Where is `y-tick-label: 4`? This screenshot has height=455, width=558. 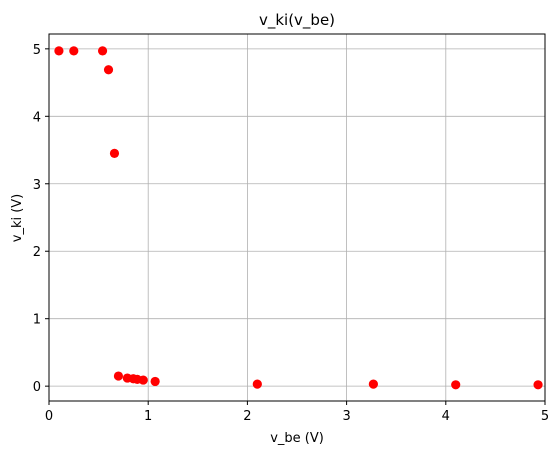 y-tick-label: 4 is located at coordinates (37, 117).